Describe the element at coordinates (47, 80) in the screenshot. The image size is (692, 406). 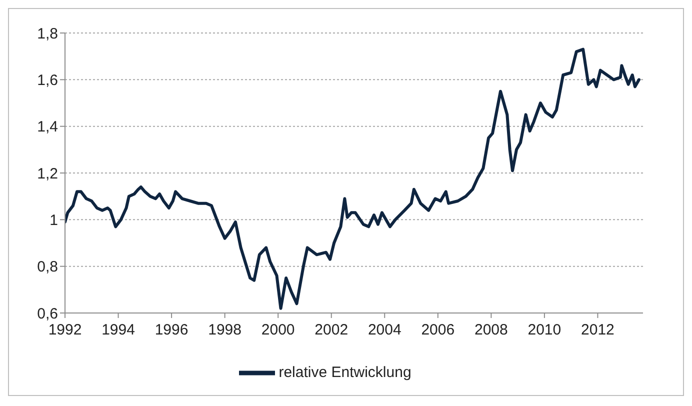
I see `y-tick-label: 1,6` at that location.